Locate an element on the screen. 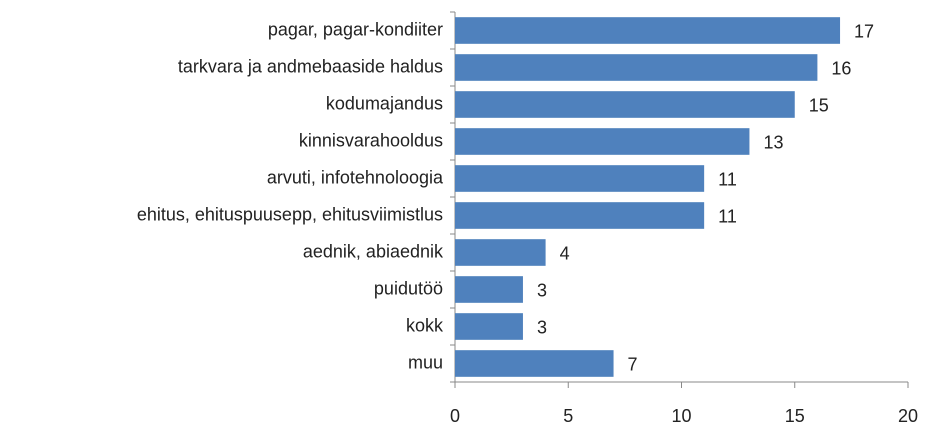 The height and width of the screenshot is (430, 925). value-label: 17 is located at coordinates (864, 31).